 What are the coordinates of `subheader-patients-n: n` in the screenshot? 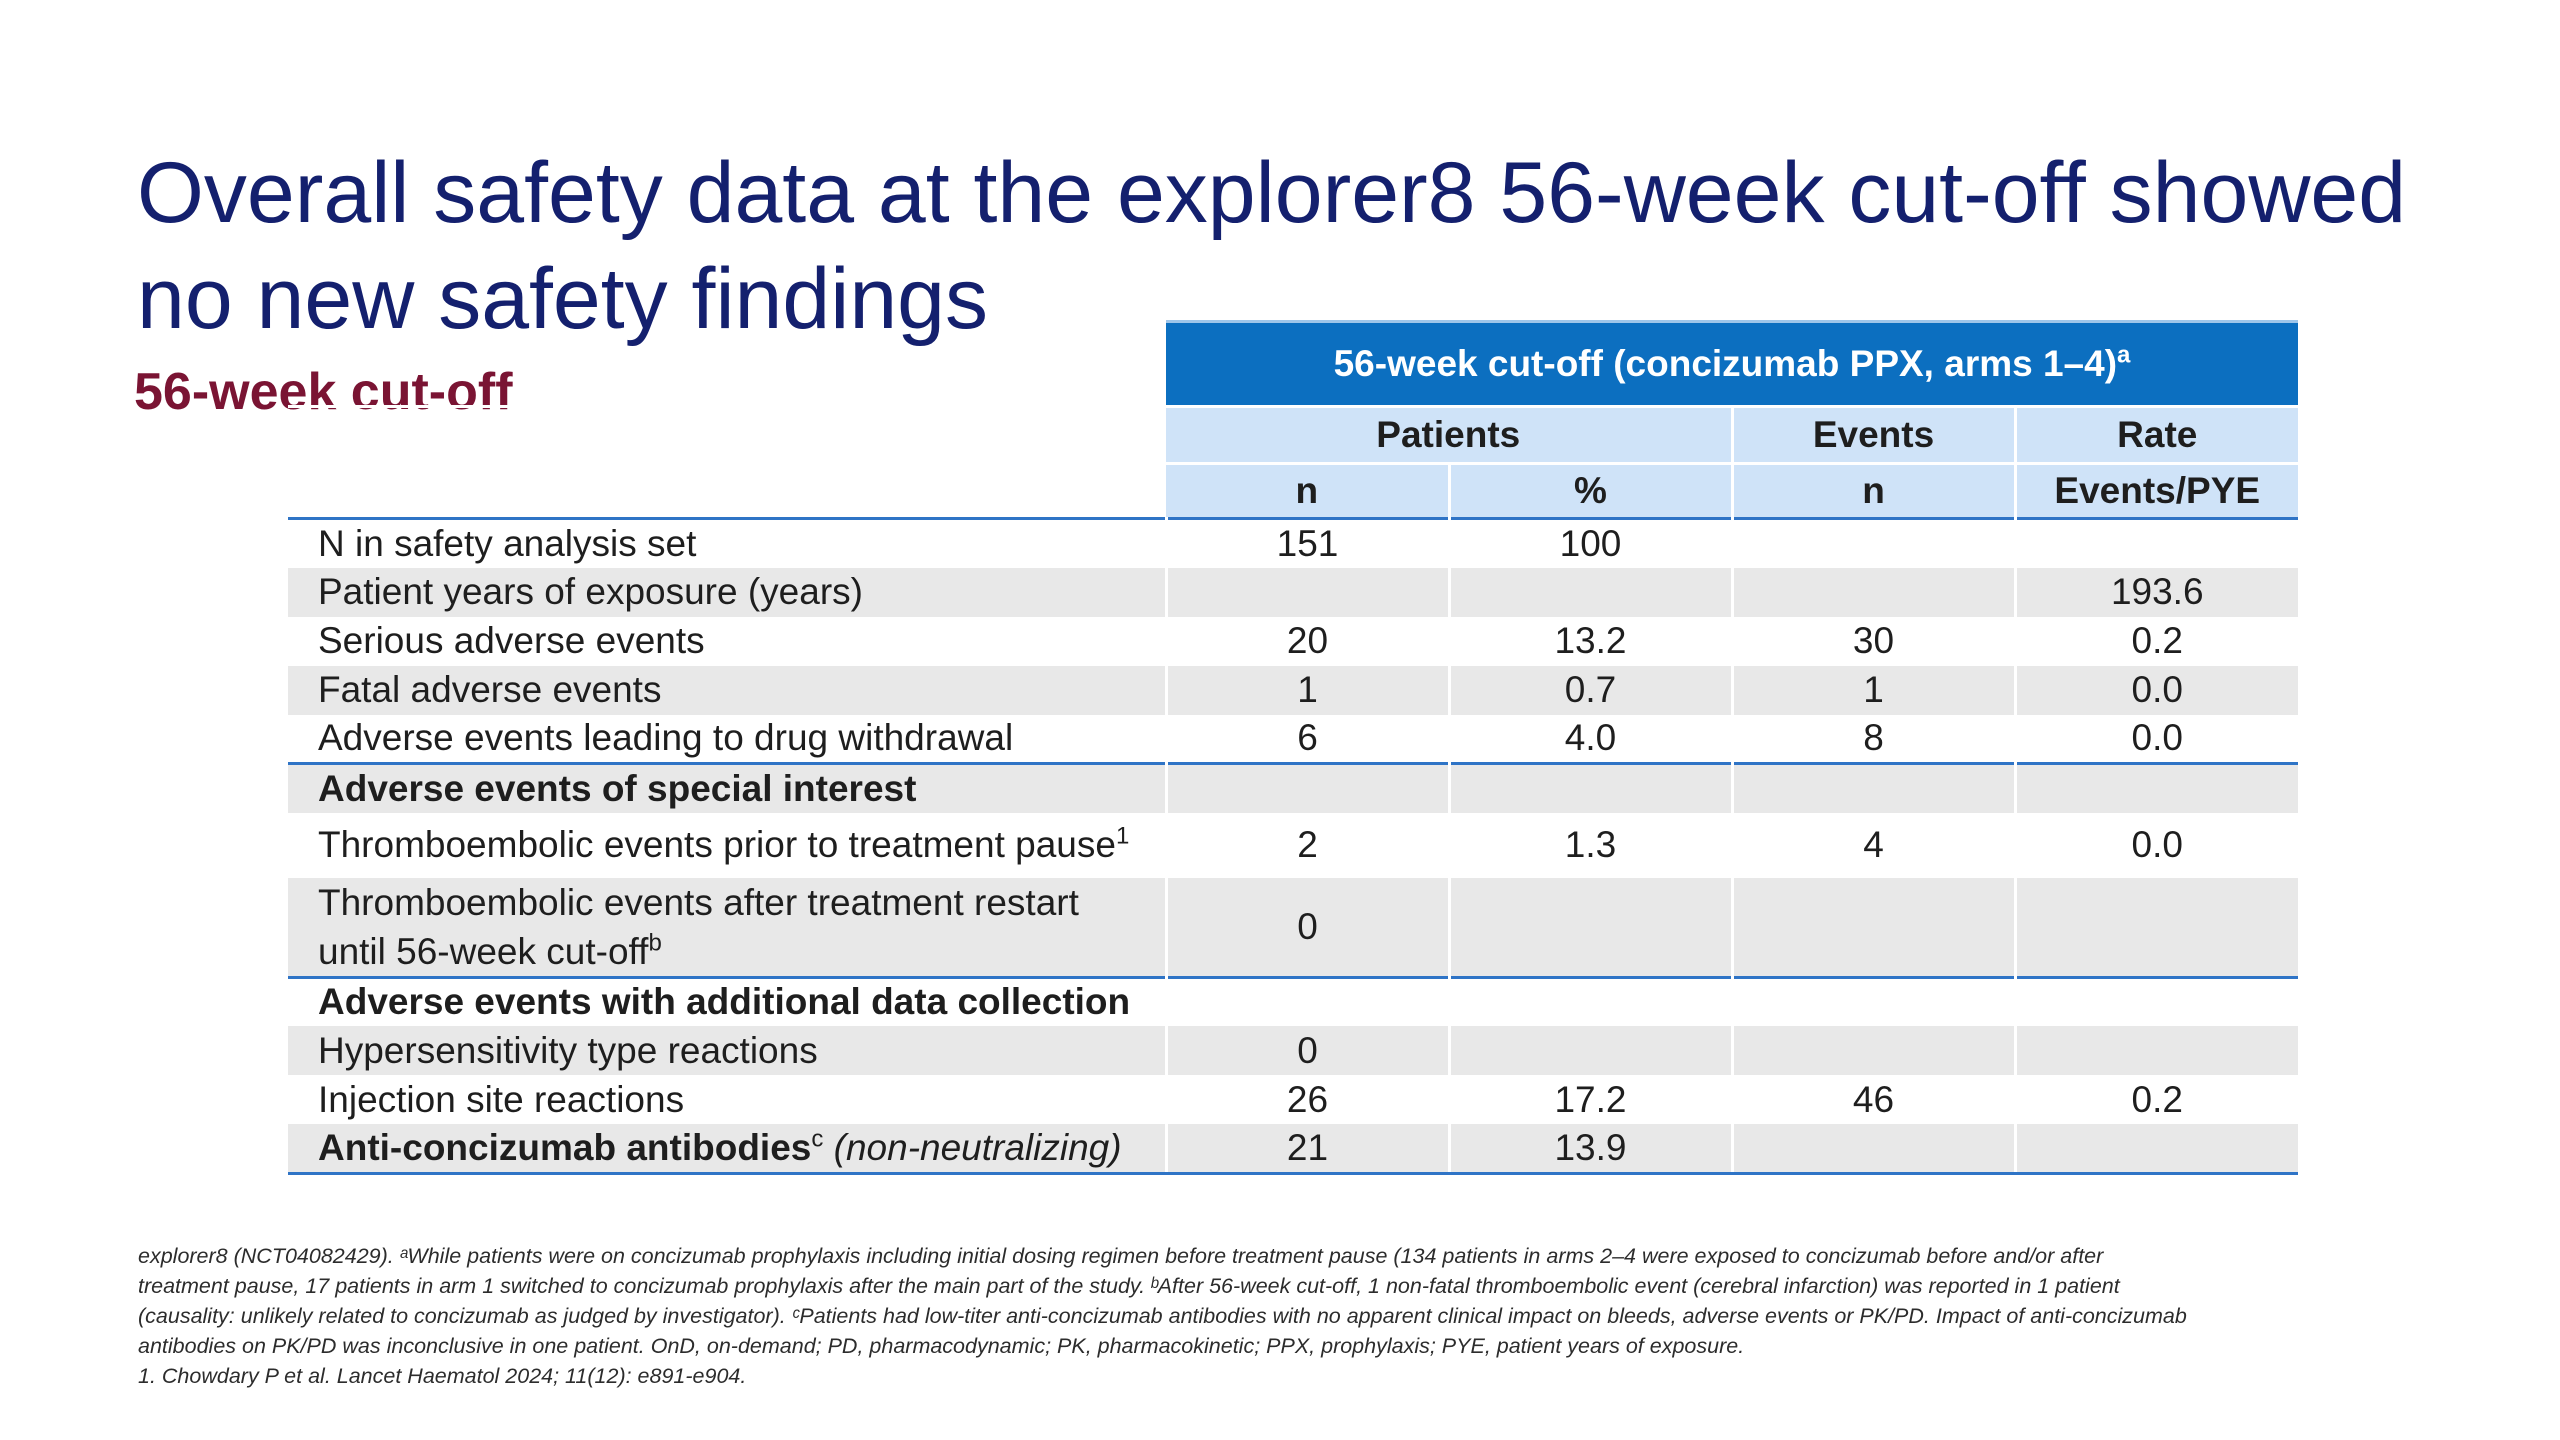 It's located at (1307, 490).